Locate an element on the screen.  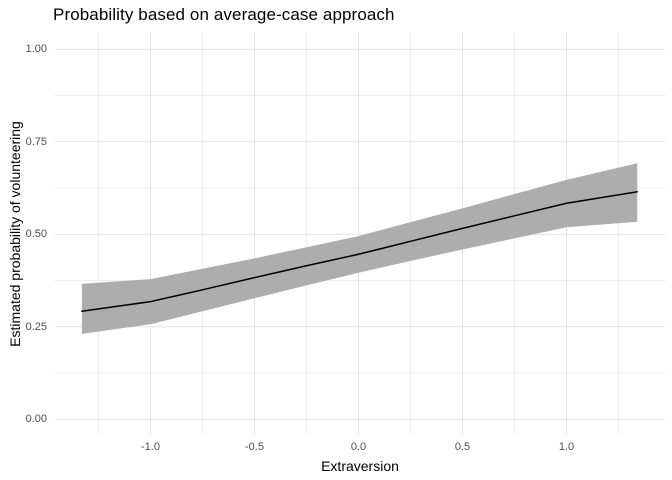
y-tick-label: 0.25 is located at coordinates (36, 326).